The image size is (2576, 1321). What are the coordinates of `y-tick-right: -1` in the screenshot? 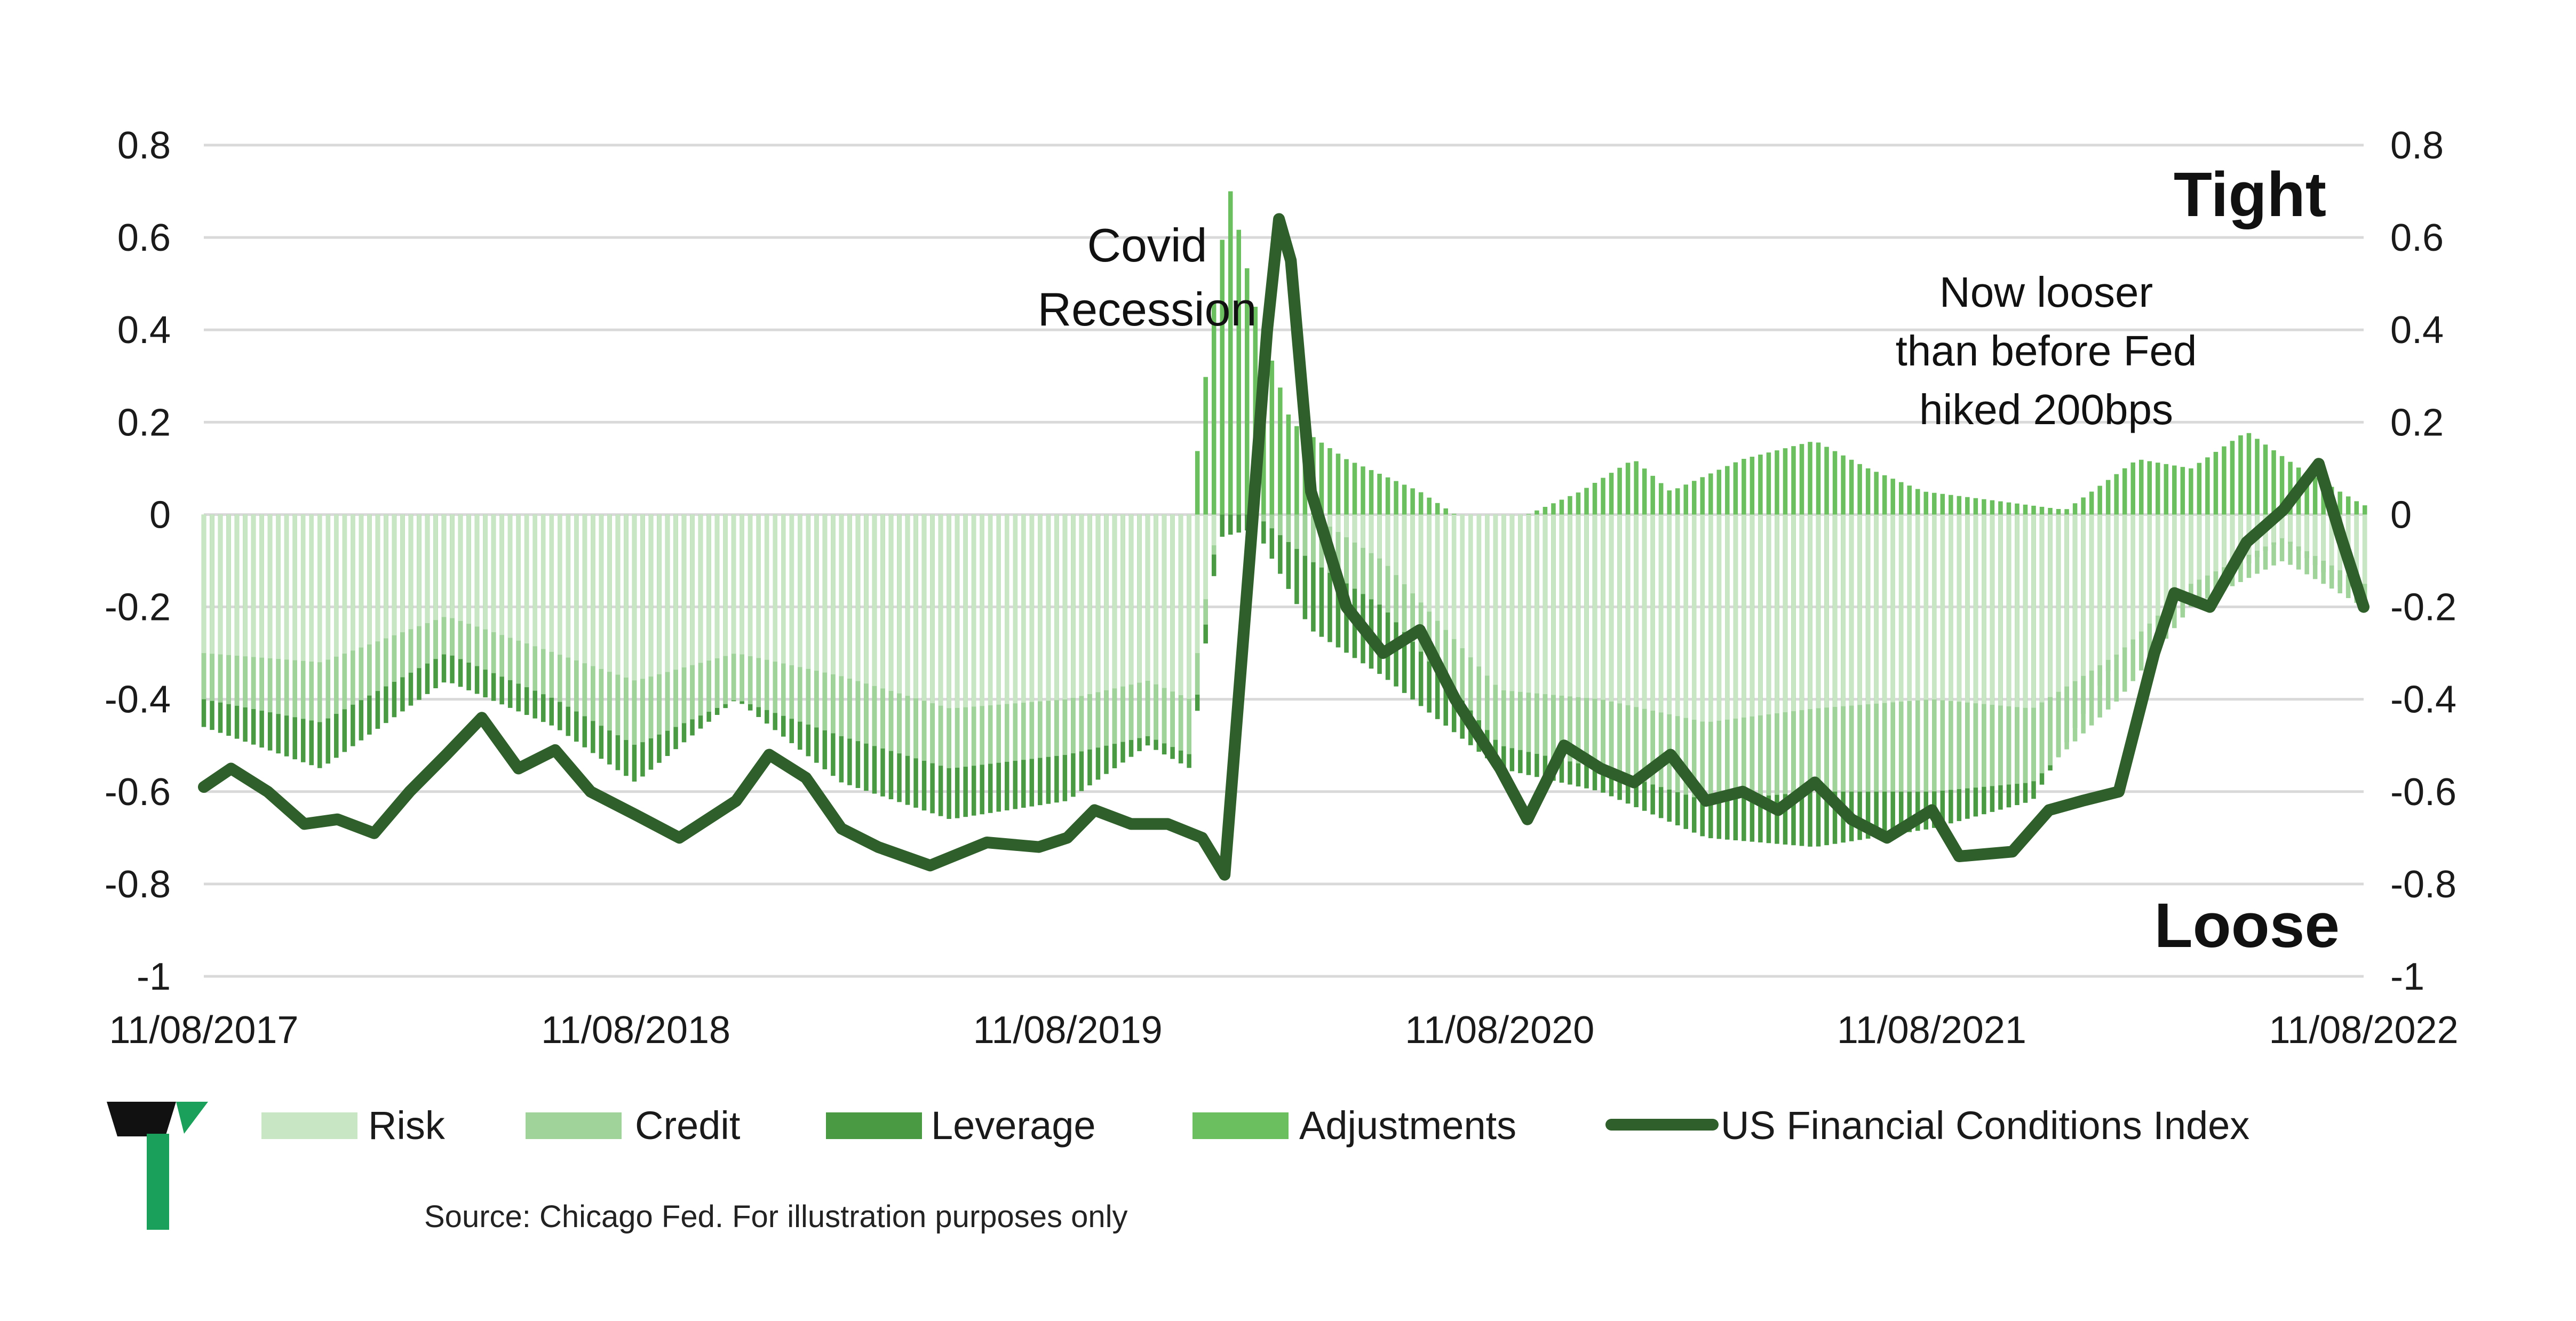 It's located at (2407, 977).